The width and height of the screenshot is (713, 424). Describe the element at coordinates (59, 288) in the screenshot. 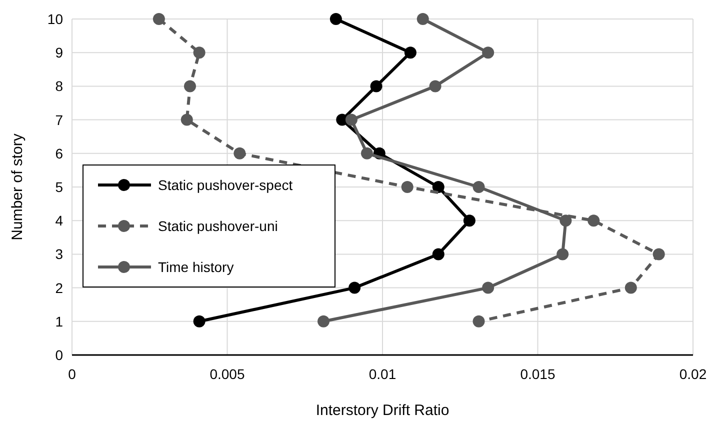

I see `y-tick-label: 2` at that location.